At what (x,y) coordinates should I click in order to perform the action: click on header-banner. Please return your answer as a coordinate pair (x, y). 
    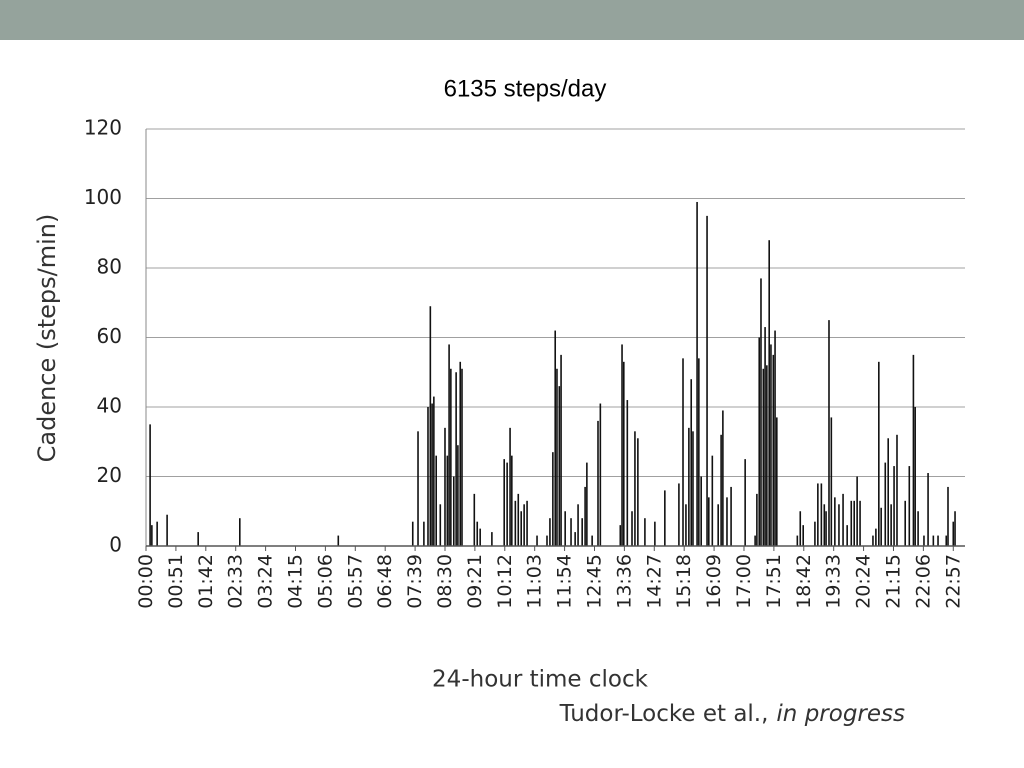
    Looking at the image, I should click on (512, 20).